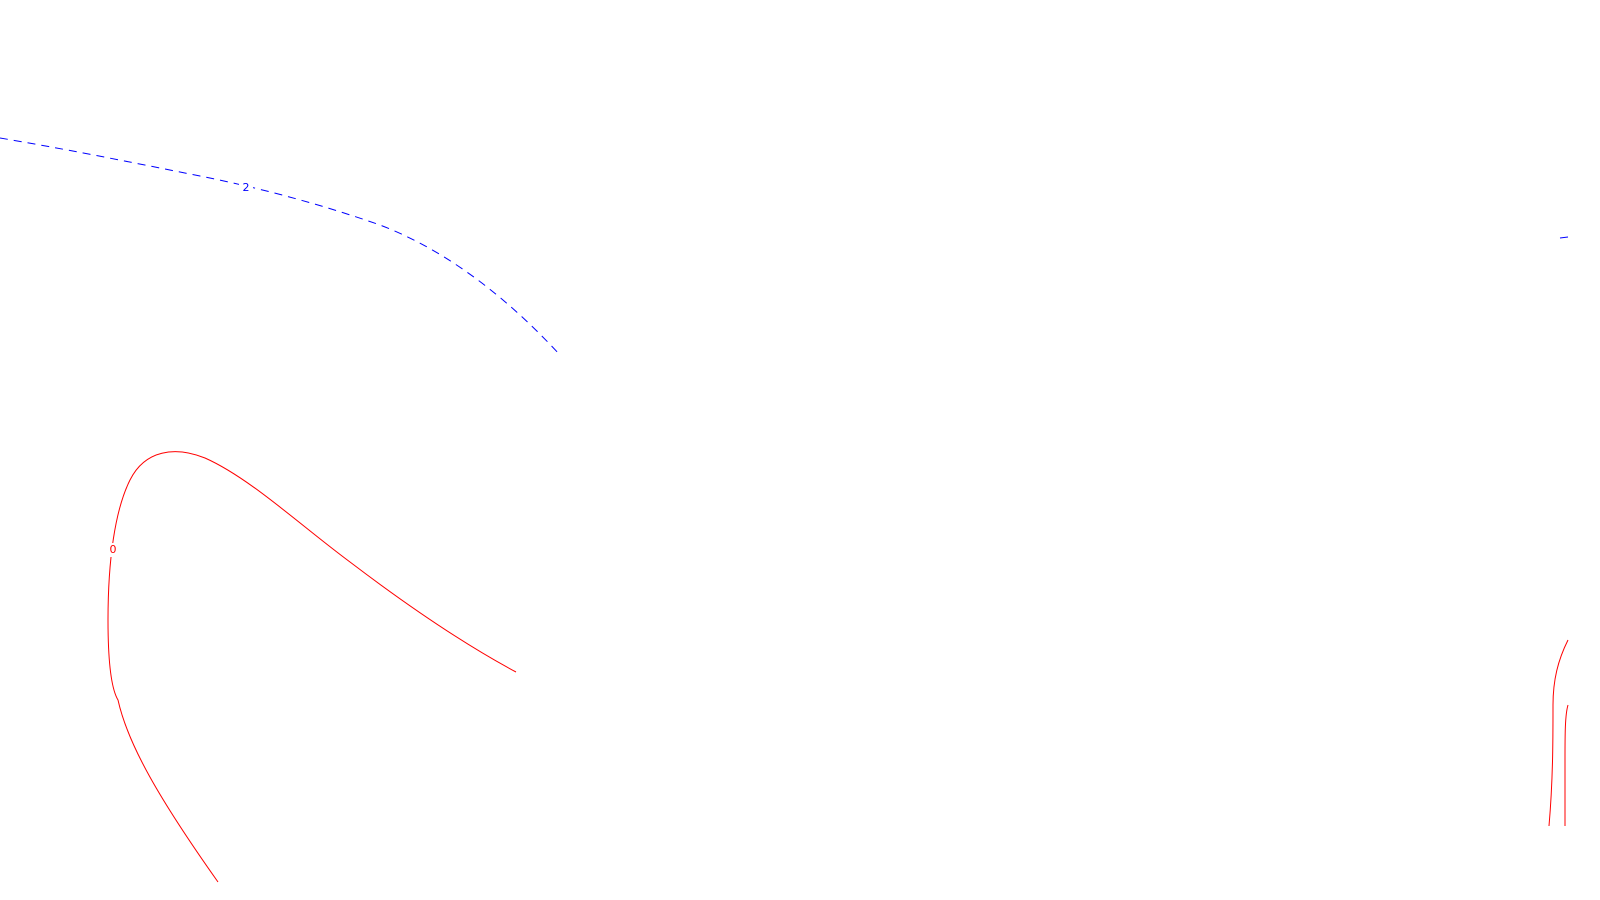 The width and height of the screenshot is (1600, 900). What do you see at coordinates (1564, 237) in the screenshot?
I see `contour-line-2-right` at bounding box center [1564, 237].